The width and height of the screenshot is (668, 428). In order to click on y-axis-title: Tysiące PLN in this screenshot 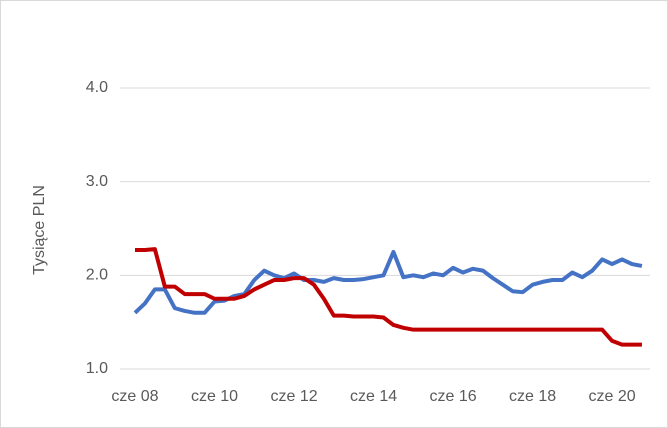, I will do `click(39, 230)`.